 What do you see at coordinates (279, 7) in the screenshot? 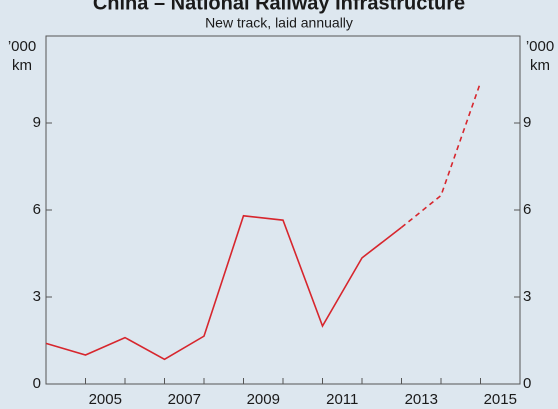
I see `chart-title: China – National Railway Infrastructure` at bounding box center [279, 7].